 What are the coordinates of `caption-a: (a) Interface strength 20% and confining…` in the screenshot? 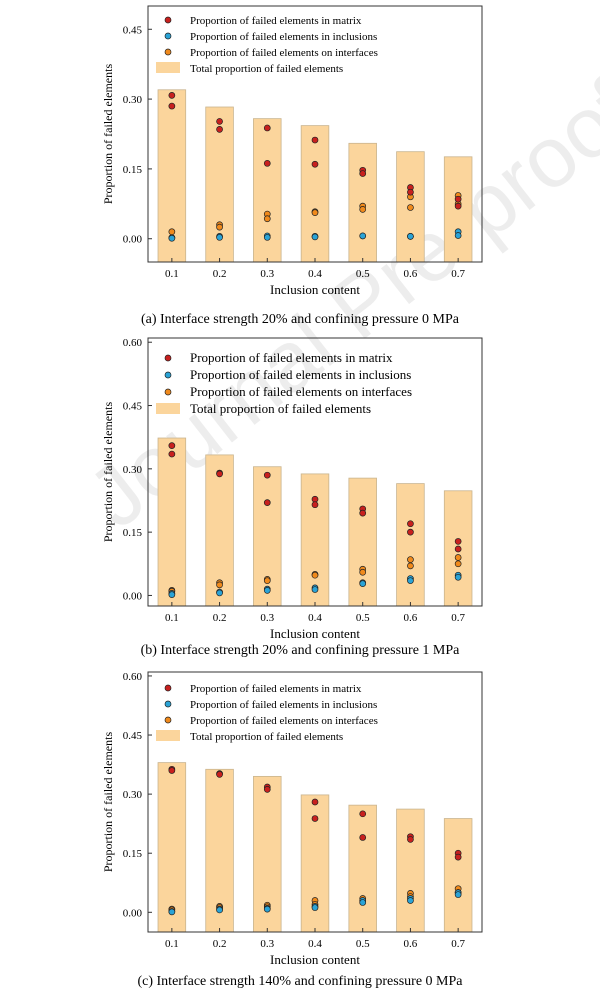 It's located at (299, 319).